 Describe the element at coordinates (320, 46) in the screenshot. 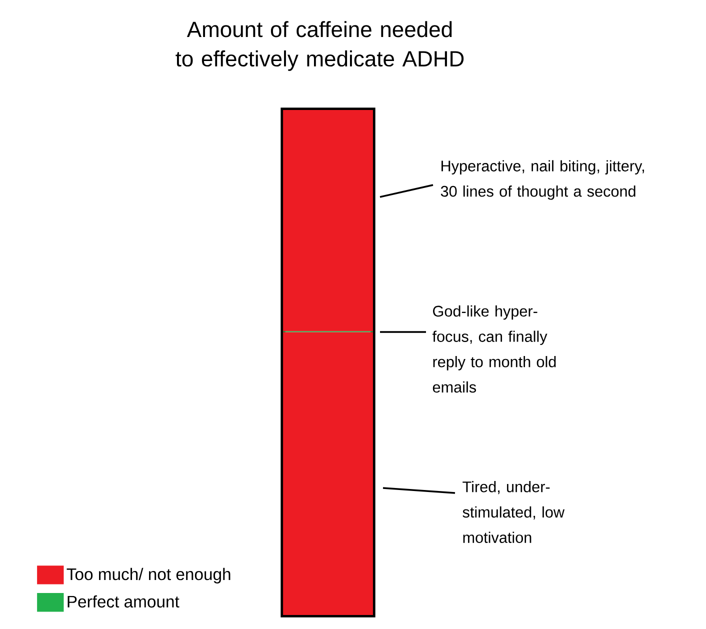

I see `chart-title: Amount of caffeine needed to effectively medicate ADHD` at that location.